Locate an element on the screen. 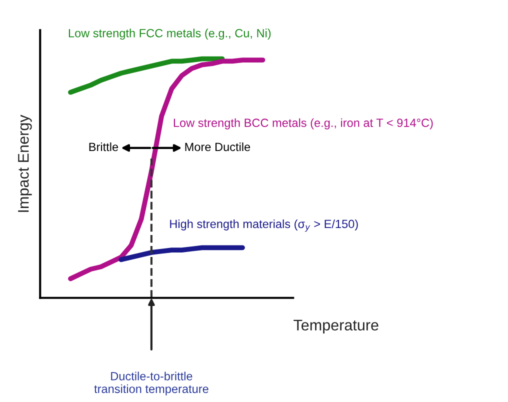 The image size is (508, 402). x-axis-title: Temperature is located at coordinates (336, 327).